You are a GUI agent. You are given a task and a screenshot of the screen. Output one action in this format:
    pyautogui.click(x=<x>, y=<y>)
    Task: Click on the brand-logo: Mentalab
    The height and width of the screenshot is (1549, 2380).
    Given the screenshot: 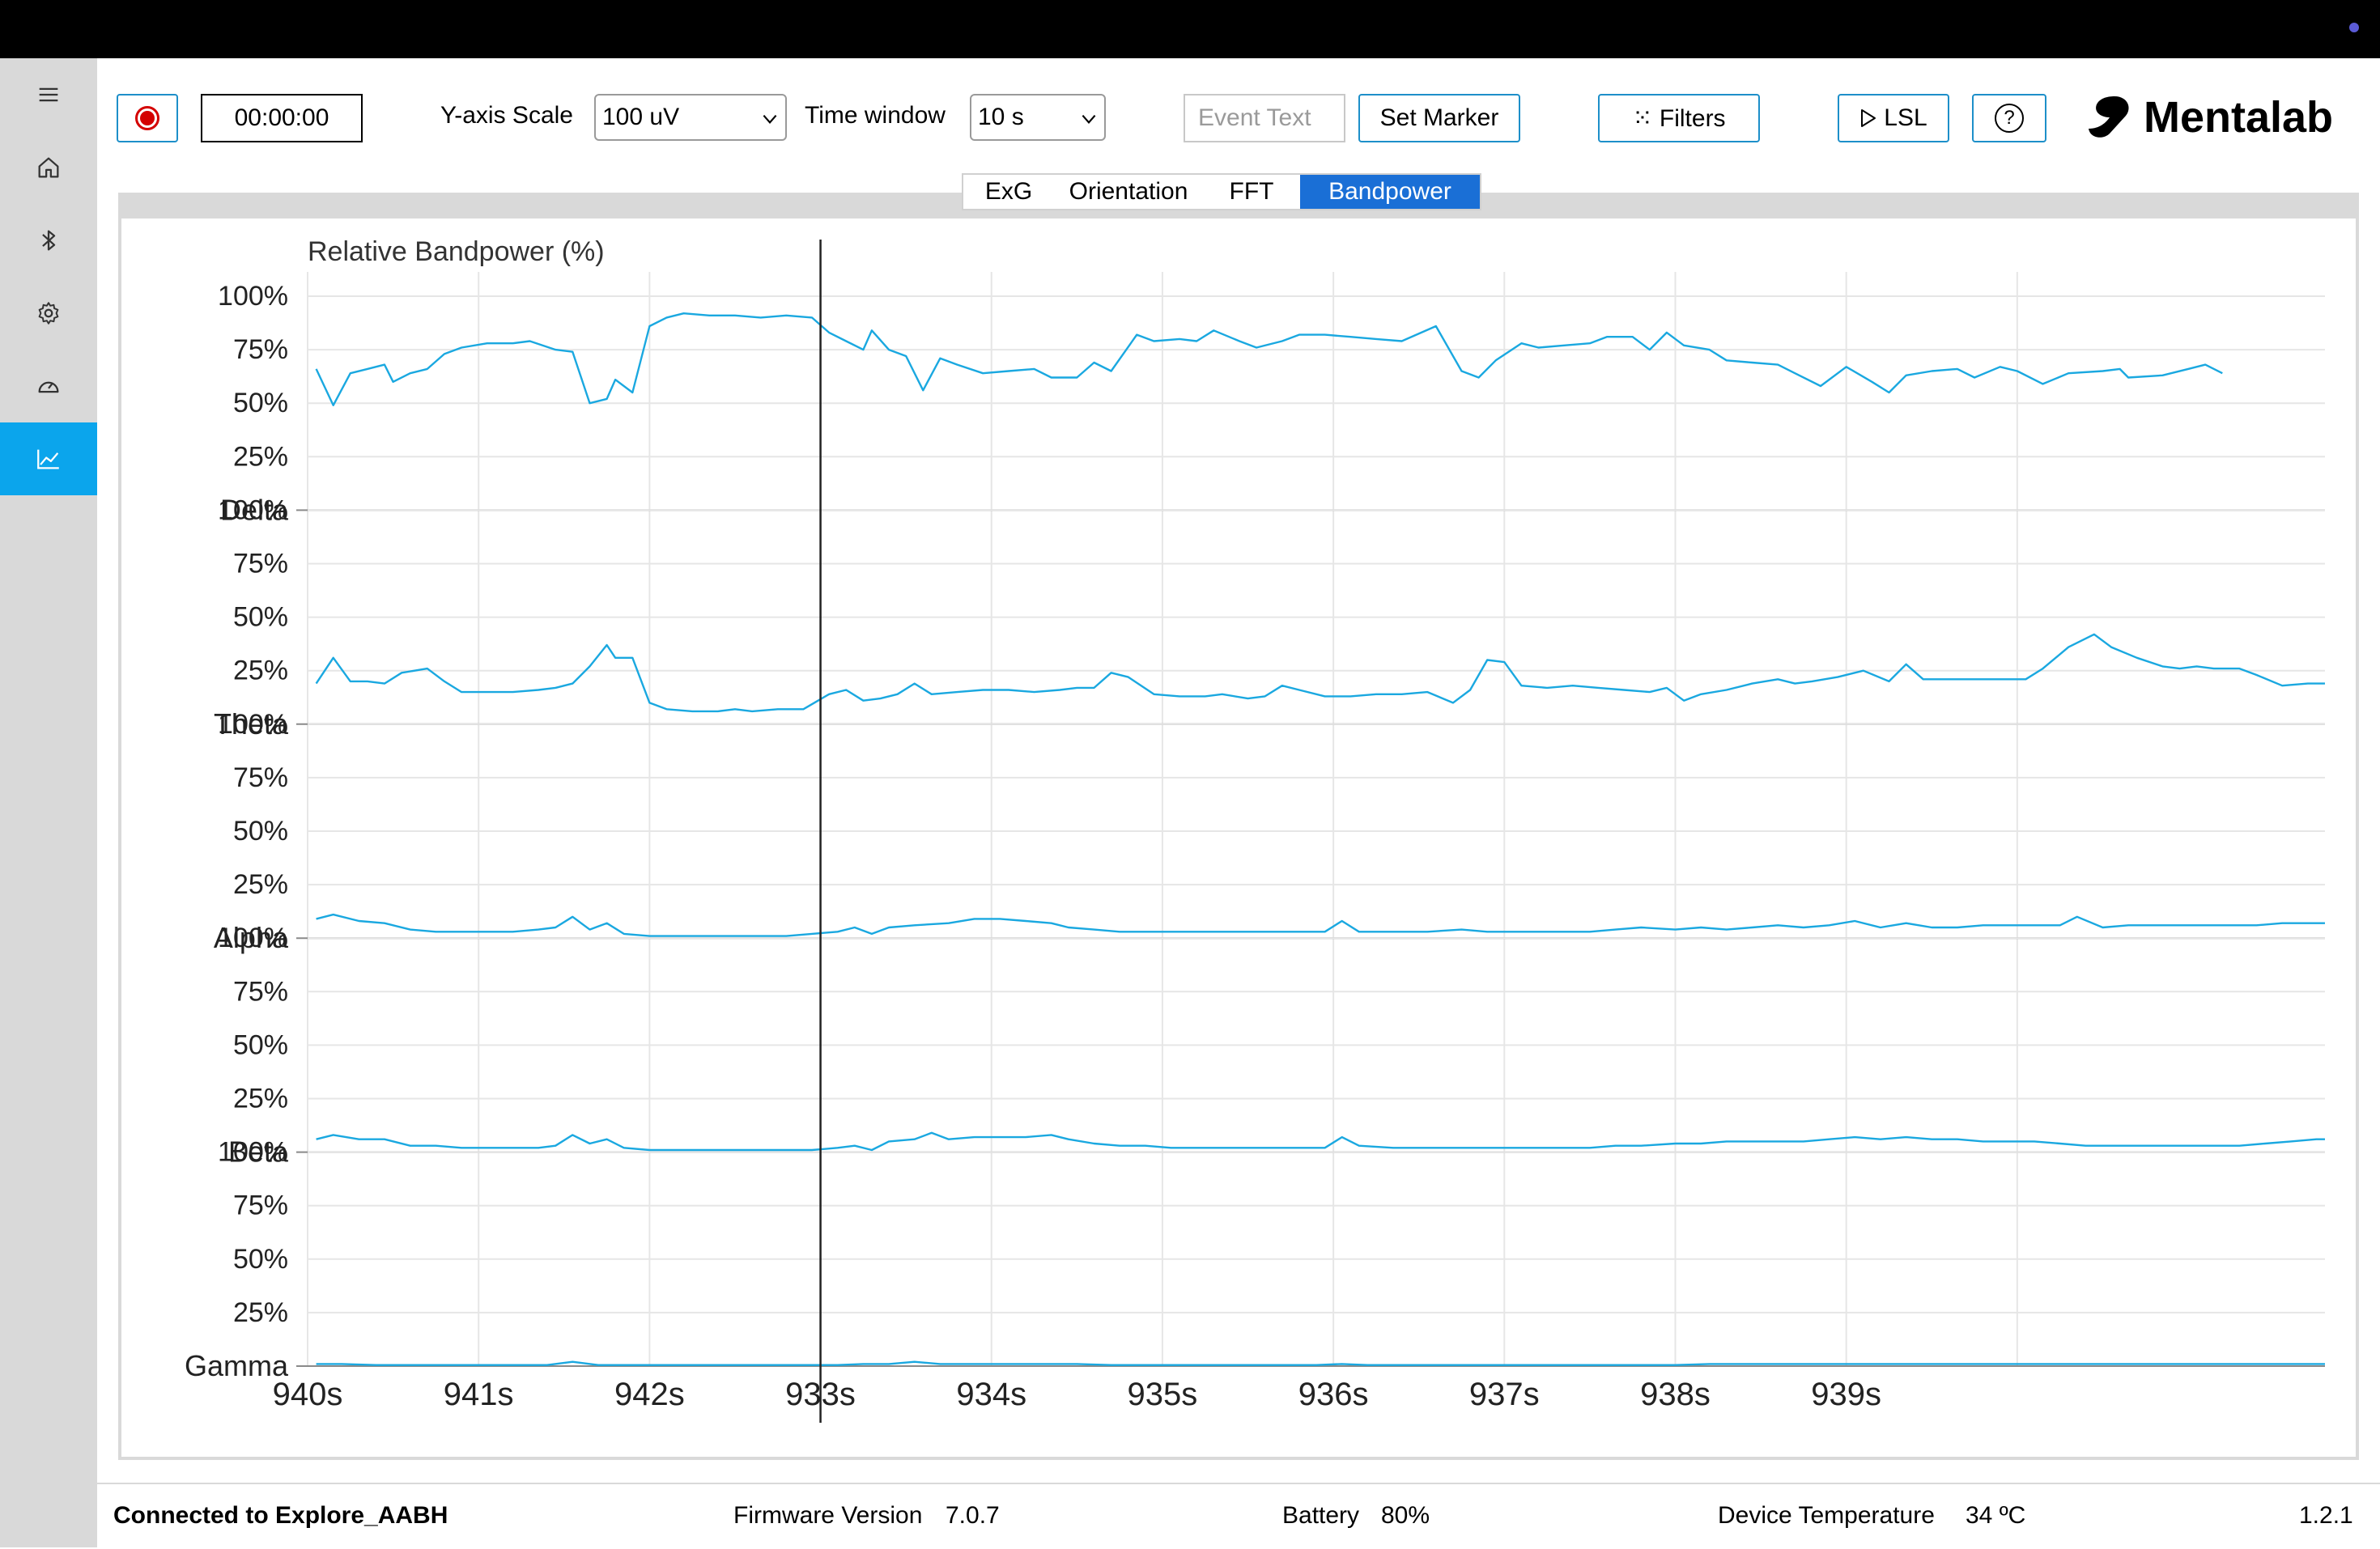 What is the action you would take?
    pyautogui.click(x=2209, y=117)
    